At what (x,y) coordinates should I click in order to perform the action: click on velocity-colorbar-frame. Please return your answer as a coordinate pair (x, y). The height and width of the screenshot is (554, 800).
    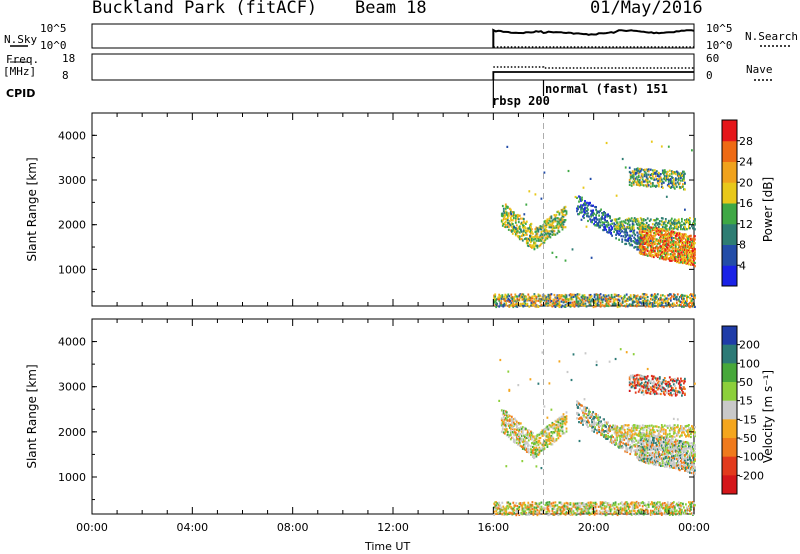
    Looking at the image, I should click on (729, 410).